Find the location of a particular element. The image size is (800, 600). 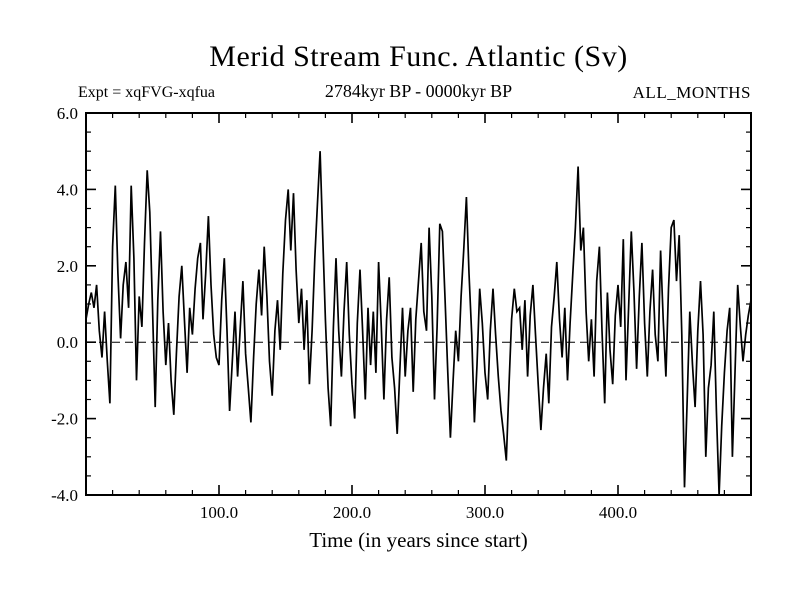

x-tick-label: 100.0 is located at coordinates (219, 512).